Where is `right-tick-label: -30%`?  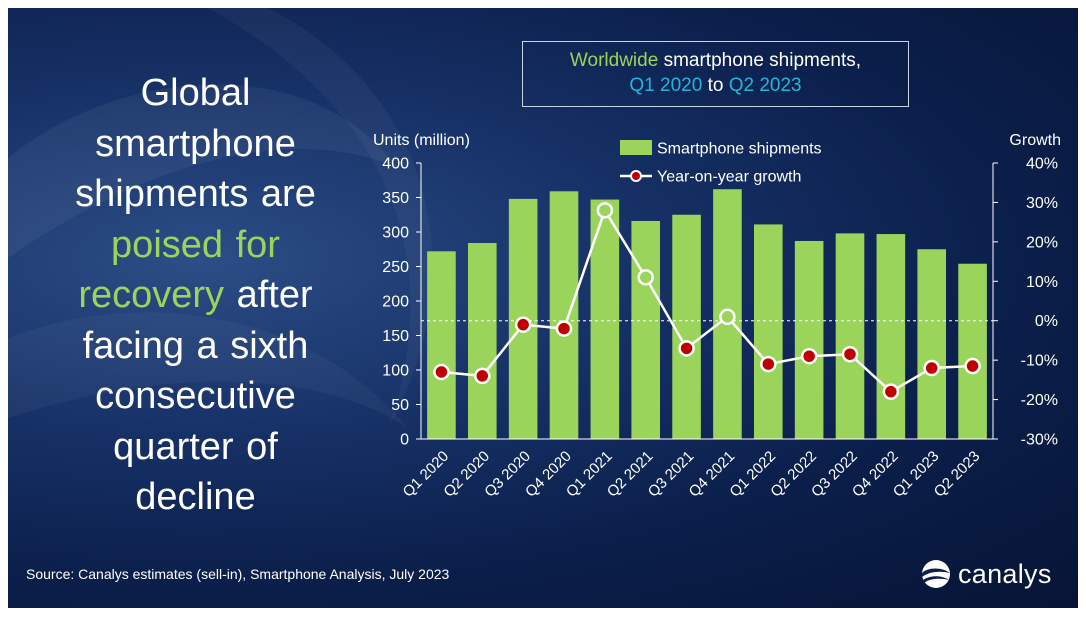 right-tick-label: -30% is located at coordinates (1039, 440).